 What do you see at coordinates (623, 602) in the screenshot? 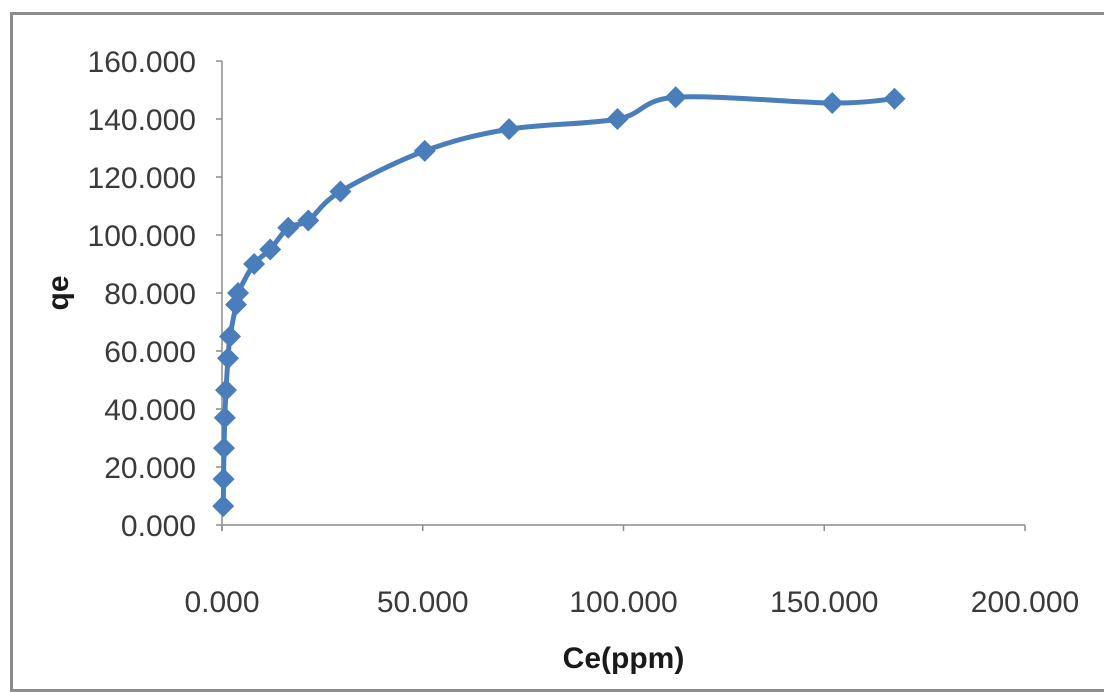
I see `x-tick-label: 100.000` at bounding box center [623, 602].